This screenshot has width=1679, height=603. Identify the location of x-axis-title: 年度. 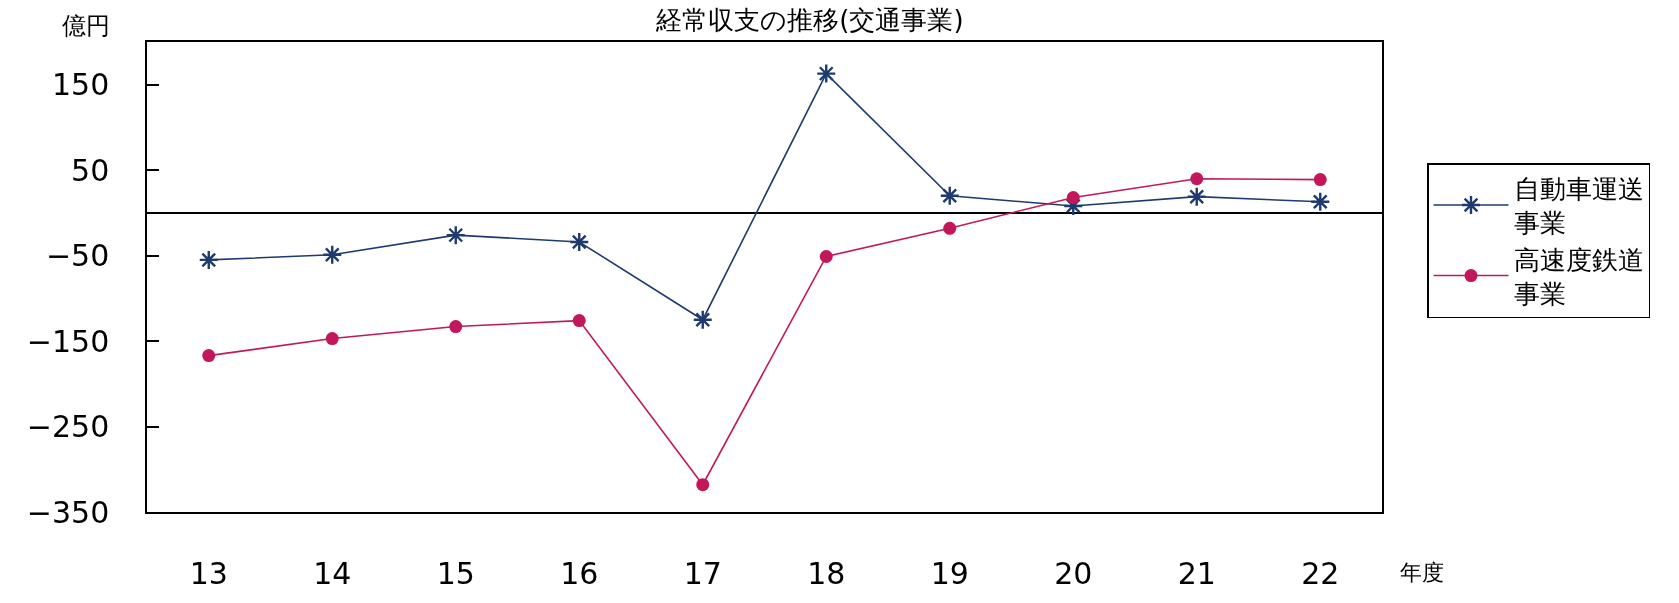
(1422, 572).